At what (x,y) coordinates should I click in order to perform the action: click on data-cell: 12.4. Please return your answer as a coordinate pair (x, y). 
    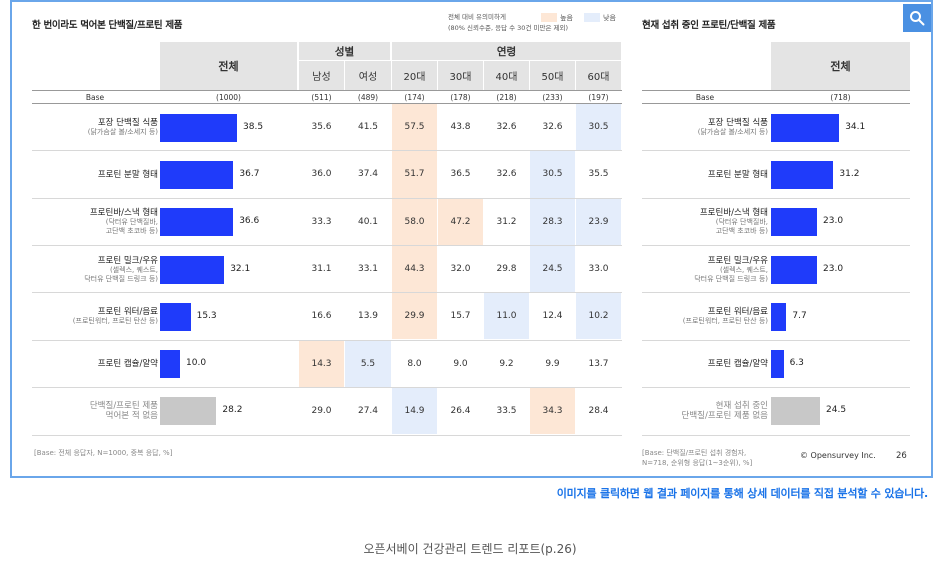
    Looking at the image, I should click on (552, 316).